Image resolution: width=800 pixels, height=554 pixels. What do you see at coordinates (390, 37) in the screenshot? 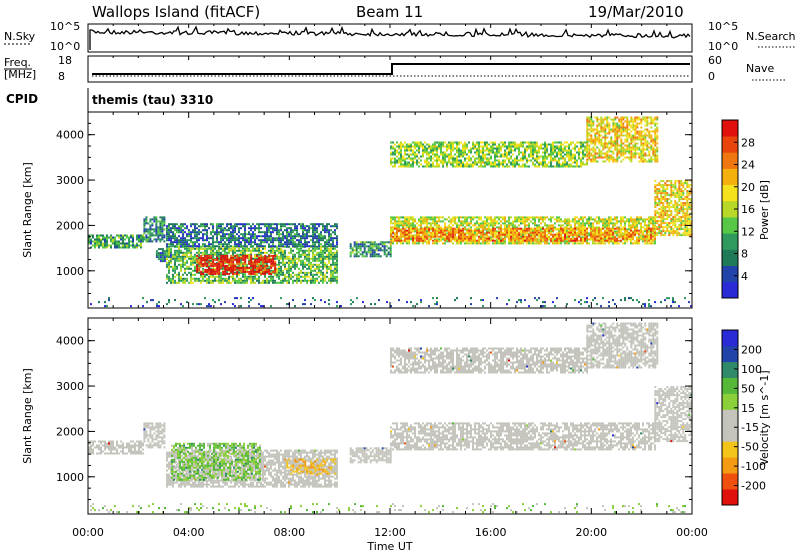
I see `nsky-trace` at bounding box center [390, 37].